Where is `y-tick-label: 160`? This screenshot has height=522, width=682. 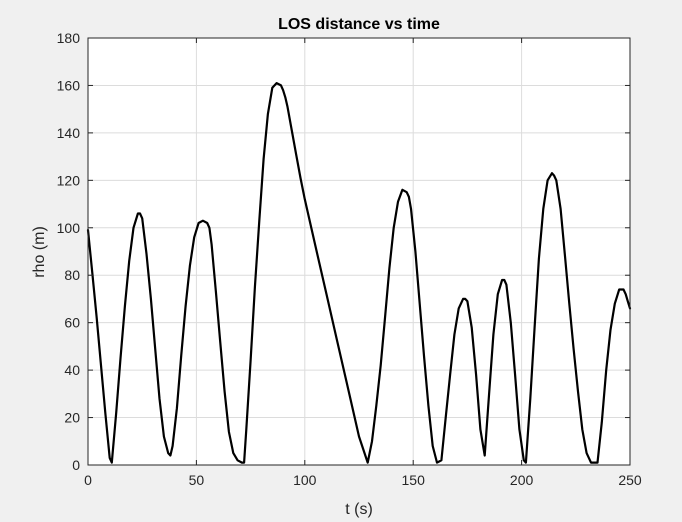
y-tick-label: 160 is located at coordinates (69, 85).